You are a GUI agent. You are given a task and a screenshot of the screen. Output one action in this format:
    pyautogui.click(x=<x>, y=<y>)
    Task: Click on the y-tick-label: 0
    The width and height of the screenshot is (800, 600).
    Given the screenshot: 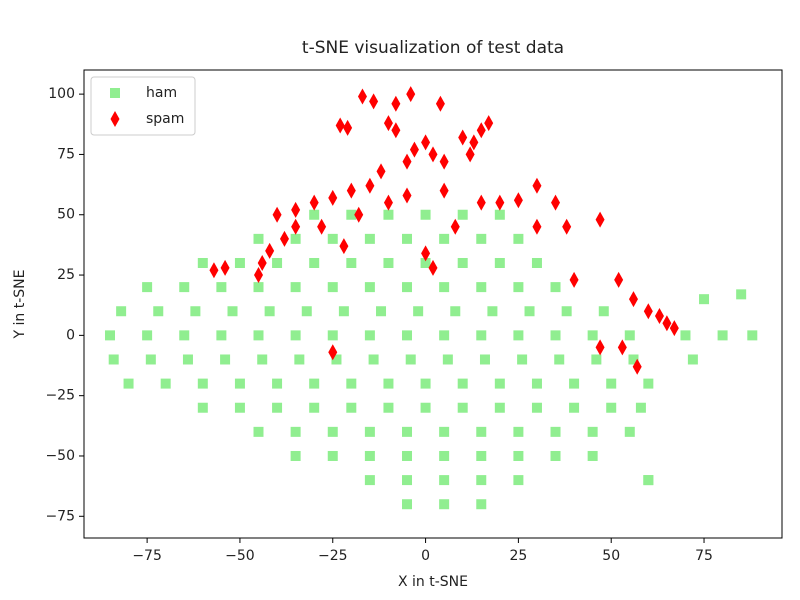 What is the action you would take?
    pyautogui.click(x=70, y=335)
    